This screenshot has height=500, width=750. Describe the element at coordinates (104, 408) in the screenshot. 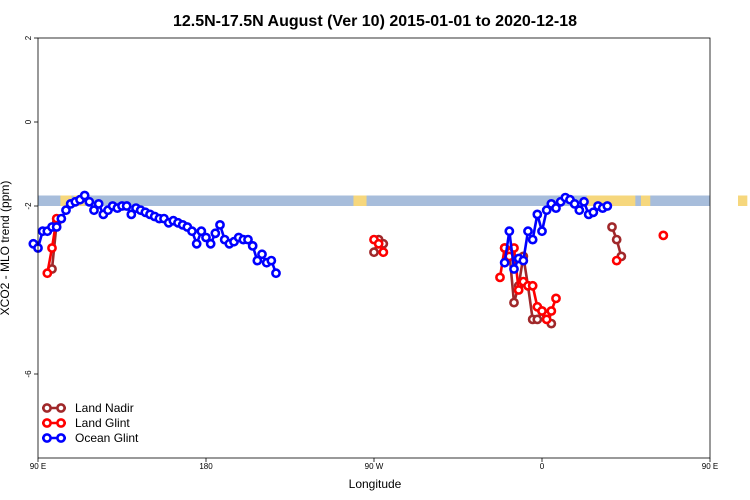

I see `legend-label: Land Nadir` at that location.